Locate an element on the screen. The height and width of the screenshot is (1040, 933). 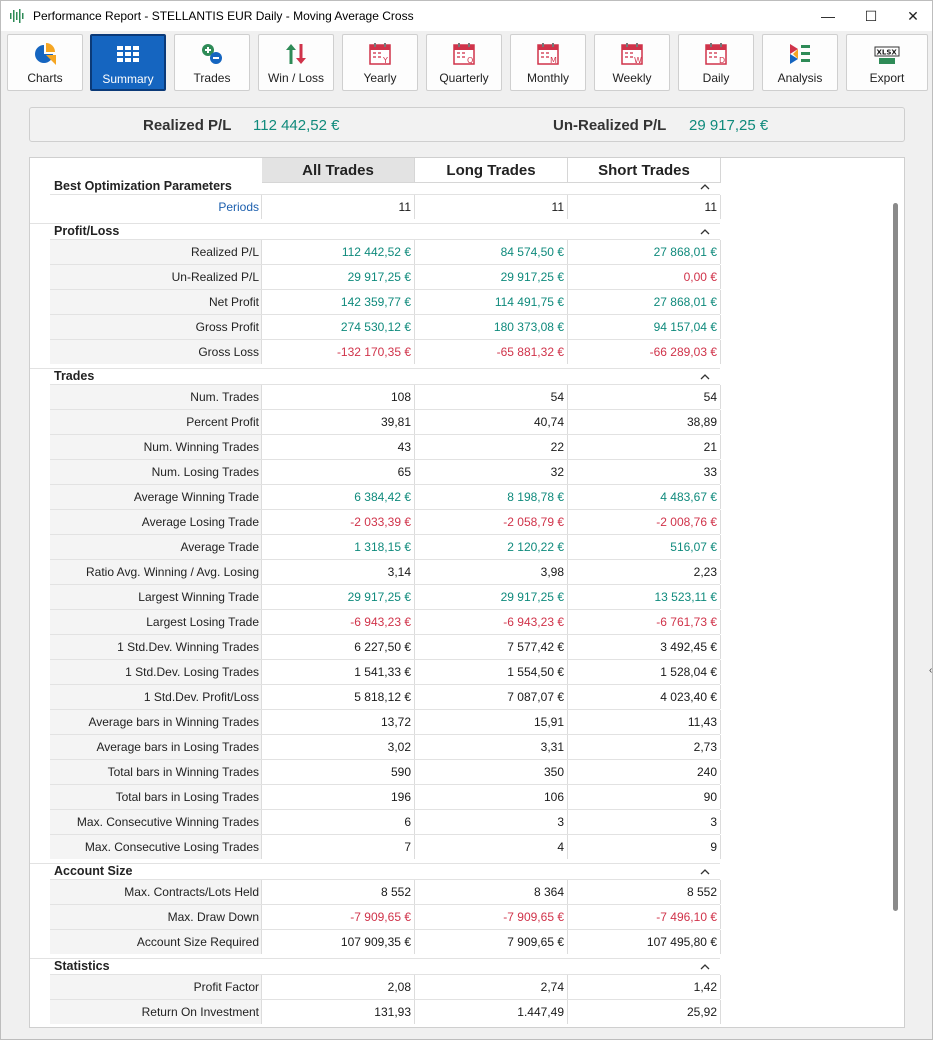
cell-short-trades: 240 is located at coordinates (644, 772).